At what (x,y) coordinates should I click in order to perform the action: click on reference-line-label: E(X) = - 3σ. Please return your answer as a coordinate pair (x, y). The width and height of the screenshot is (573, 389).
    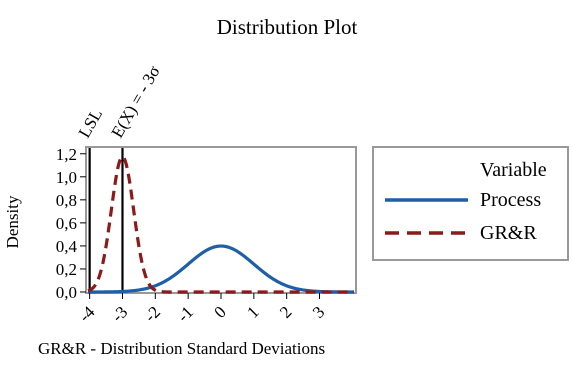
    Looking at the image, I should click on (135, 102).